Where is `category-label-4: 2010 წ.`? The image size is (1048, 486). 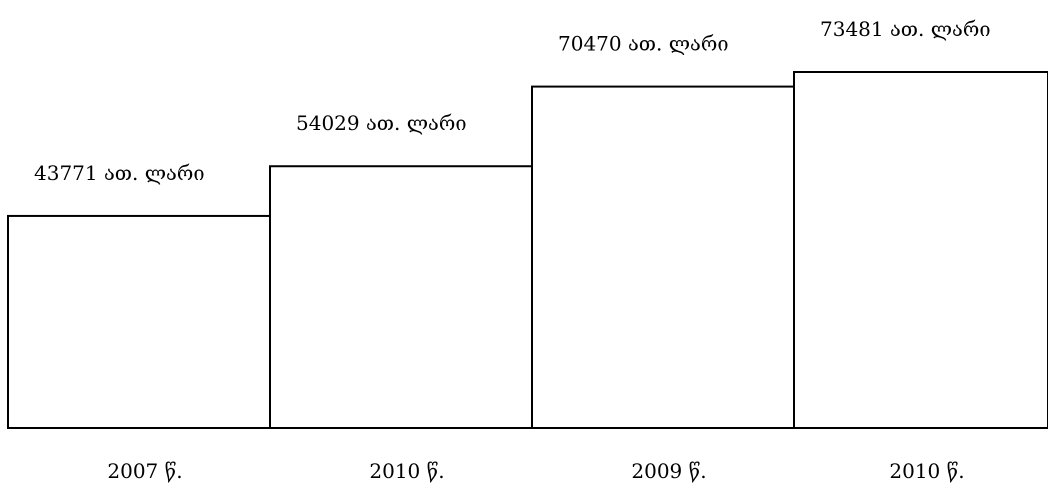
category-label-4: 2010 წ. is located at coordinates (926, 471).